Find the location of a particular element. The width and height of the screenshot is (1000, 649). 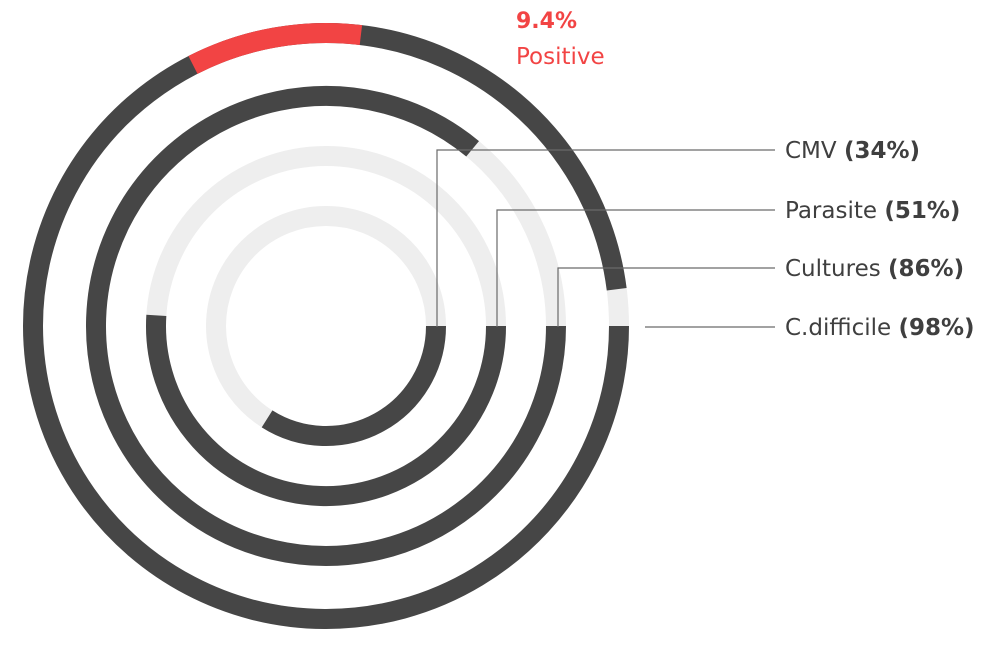

label-c-difficile: C.difficile (98%) is located at coordinates (880, 328).